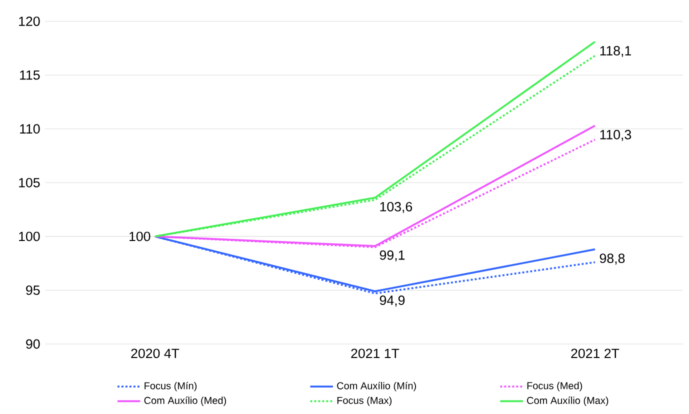  Describe the element at coordinates (376, 387) in the screenshot. I see `legend-label: Com Auxílio (Mín)` at that location.